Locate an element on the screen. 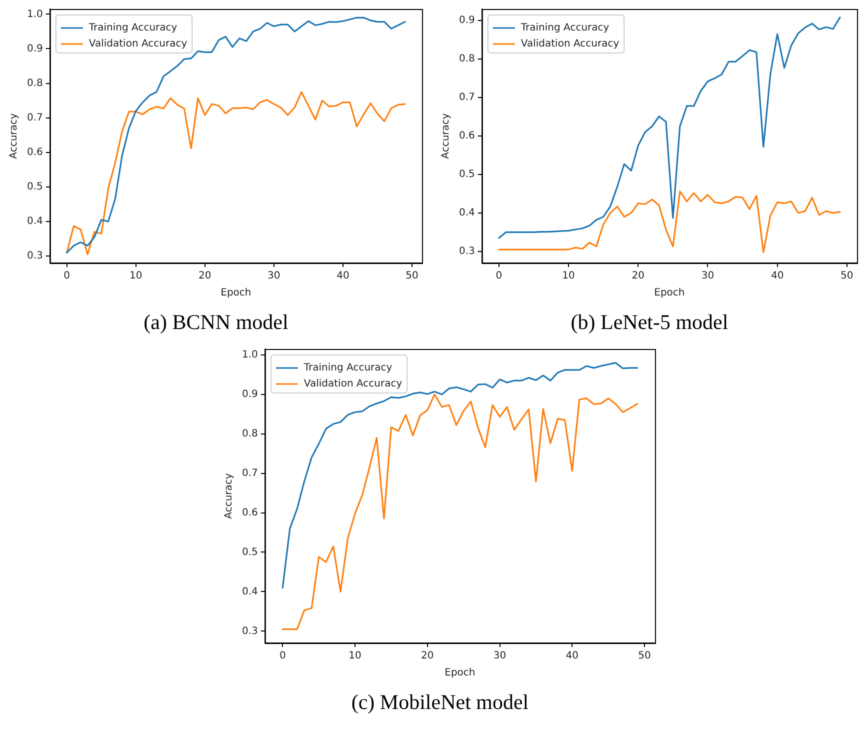 This screenshot has width=867, height=748. text: (a) BCNN model is located at coordinates (216, 322).